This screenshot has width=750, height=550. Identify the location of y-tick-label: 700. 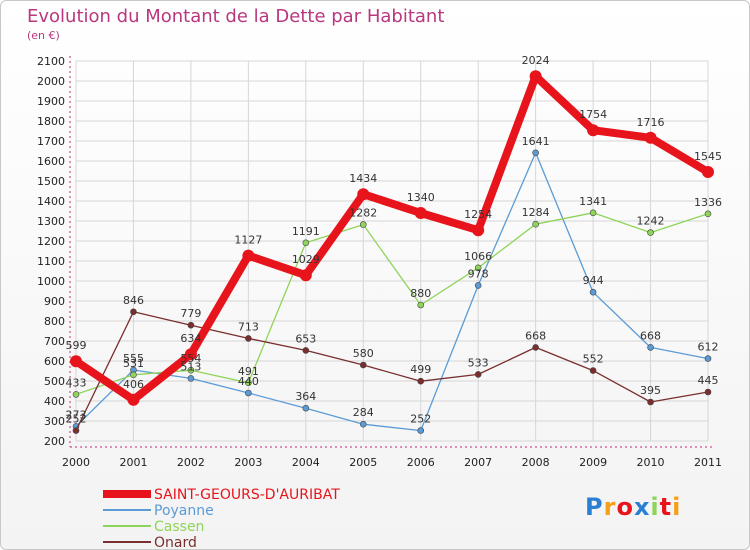
(54, 341).